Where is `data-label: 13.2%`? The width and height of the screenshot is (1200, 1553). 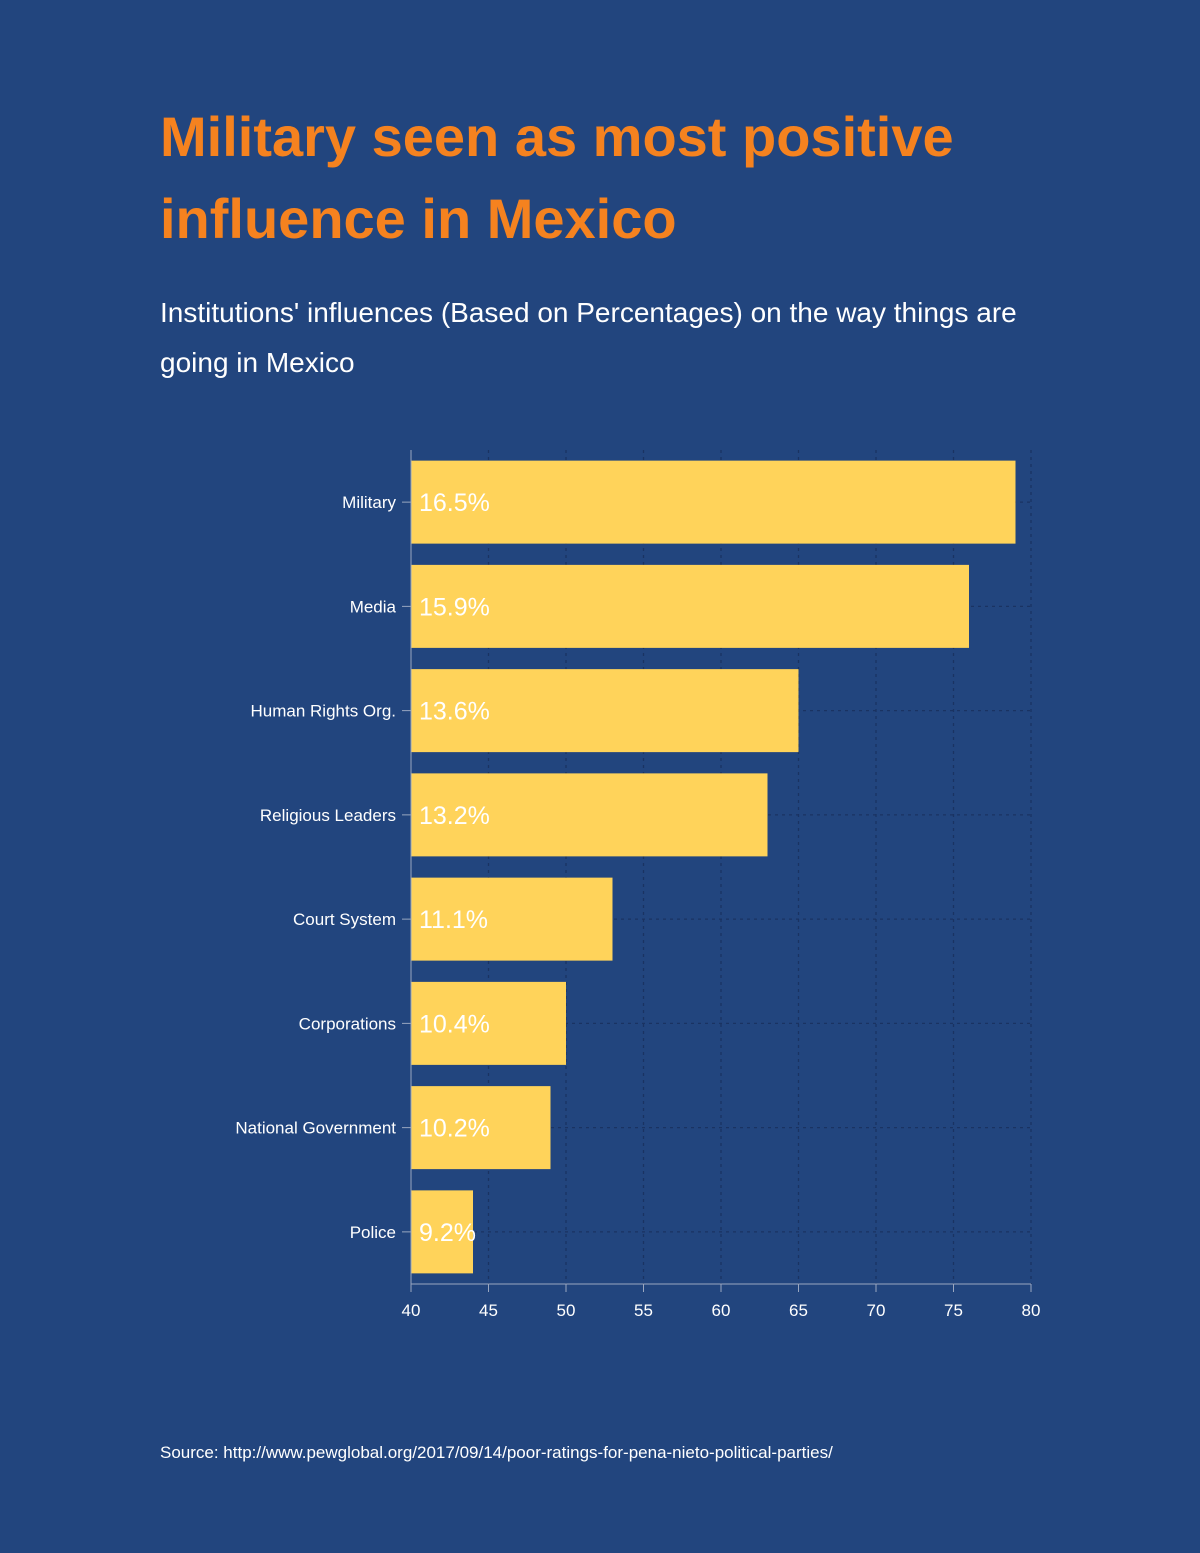 data-label: 13.2% is located at coordinates (454, 816).